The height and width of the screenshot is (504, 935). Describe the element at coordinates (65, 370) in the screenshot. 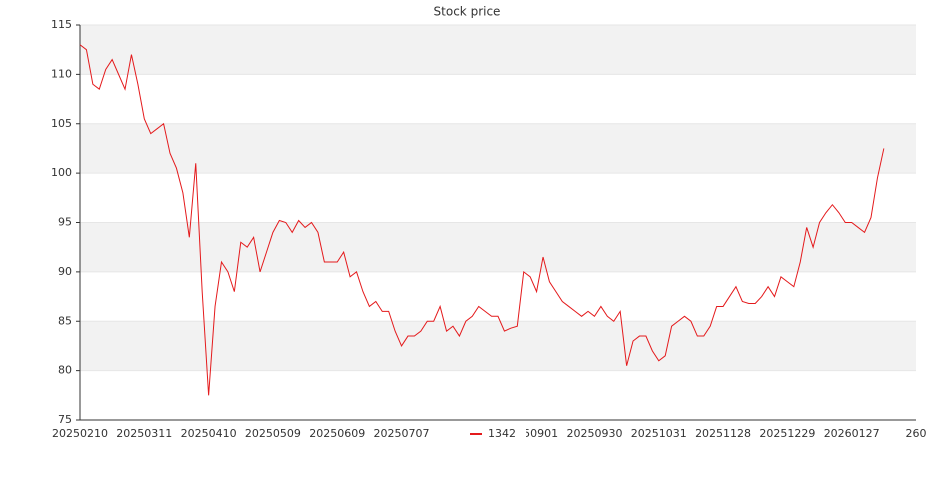

I see `y-tick-label: 80` at that location.